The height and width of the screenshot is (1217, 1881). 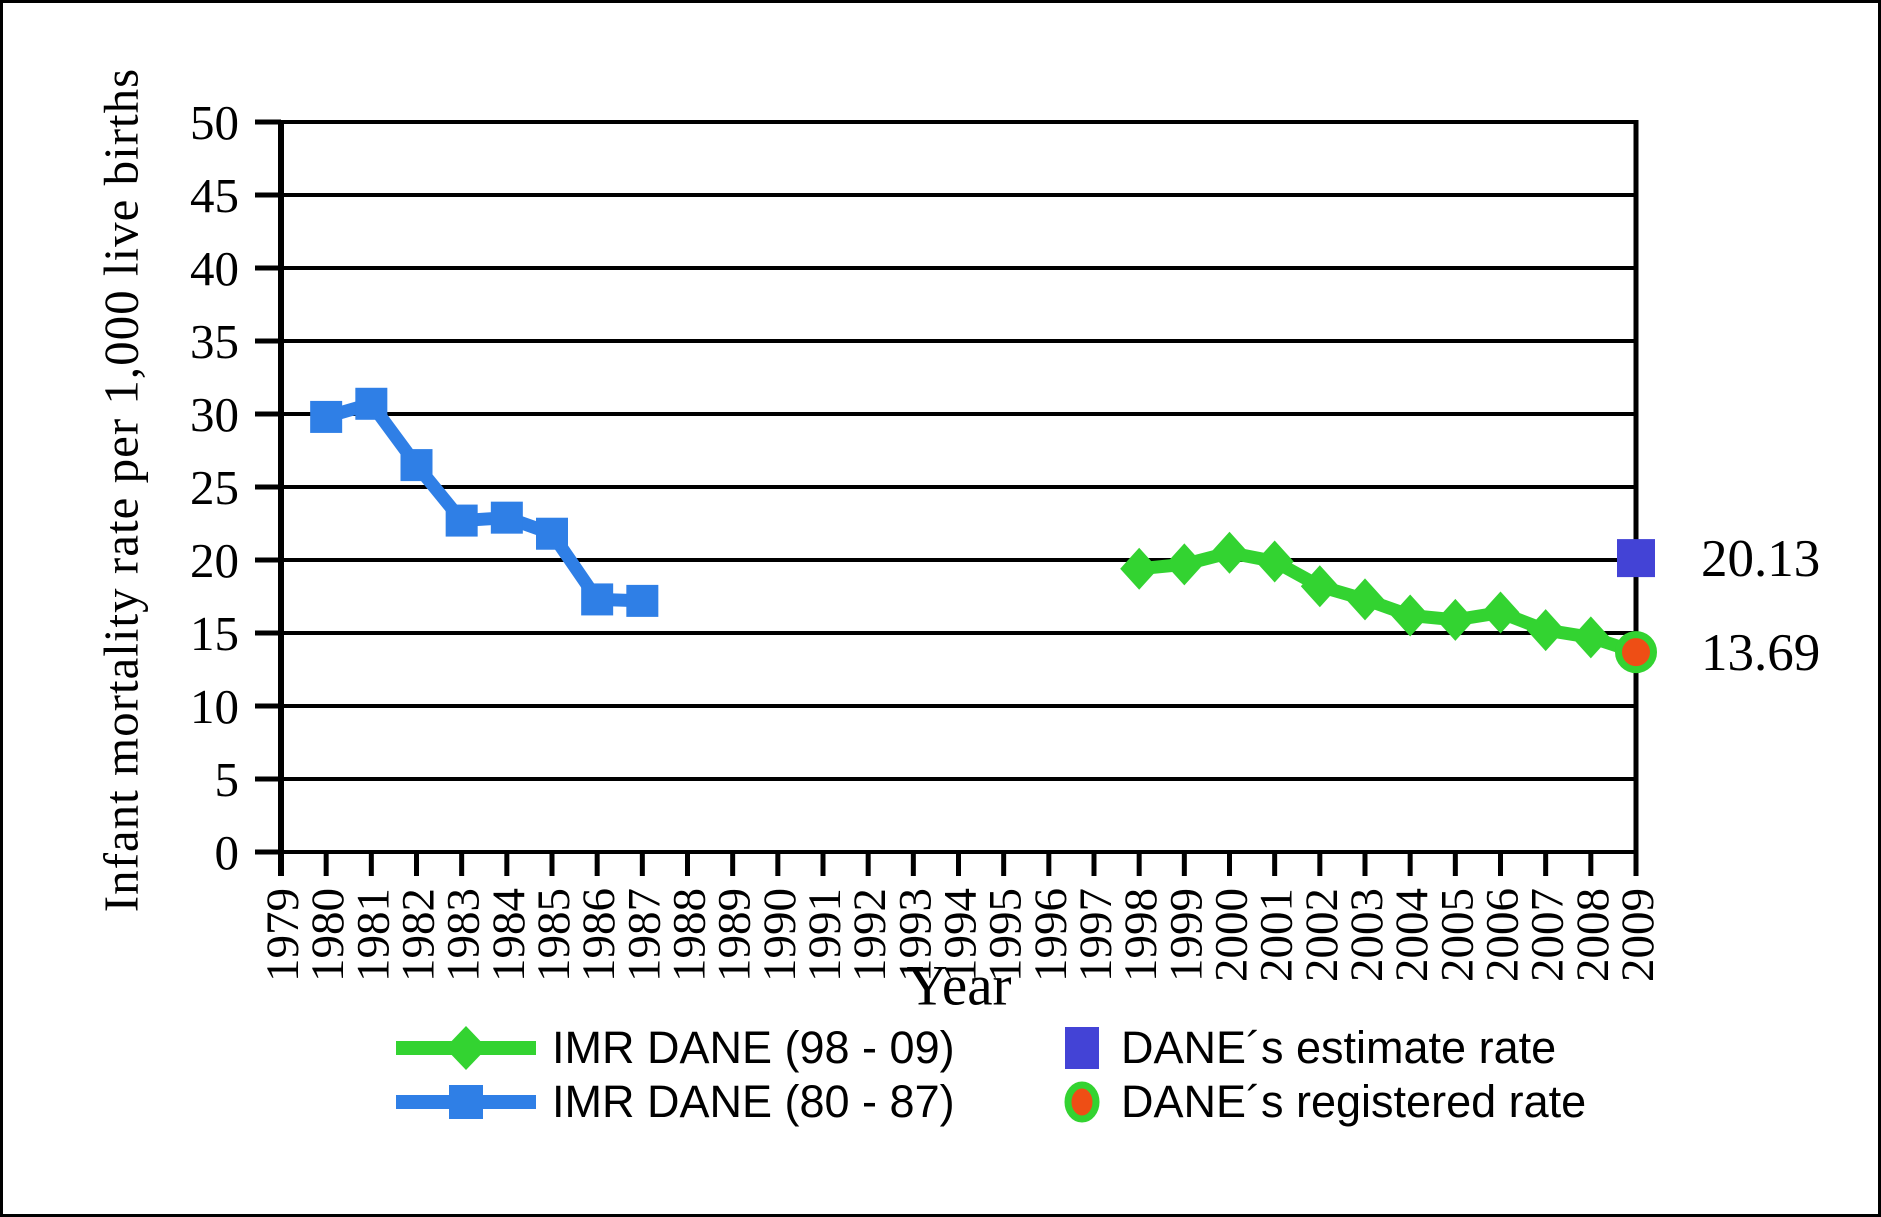 I want to click on x-tick-label: 2008, so click(x=1593, y=935).